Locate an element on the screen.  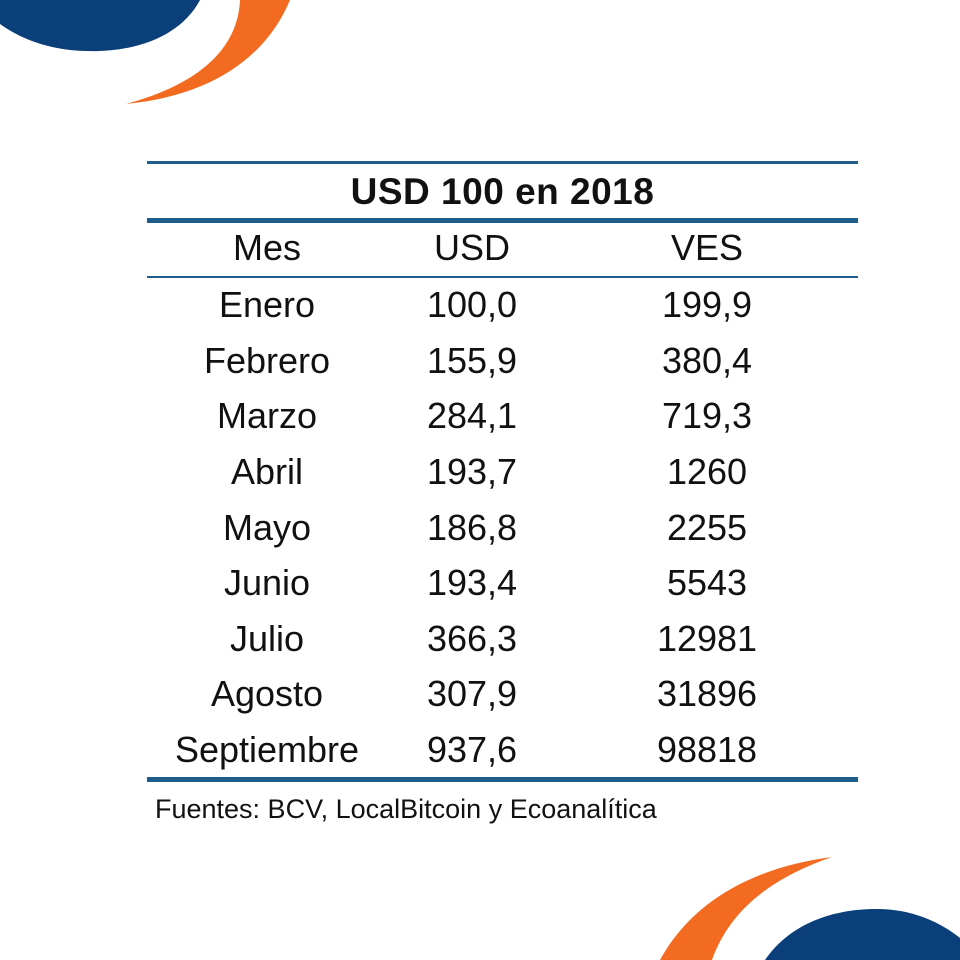
ves-value-cell: 199,9 is located at coordinates (707, 304).